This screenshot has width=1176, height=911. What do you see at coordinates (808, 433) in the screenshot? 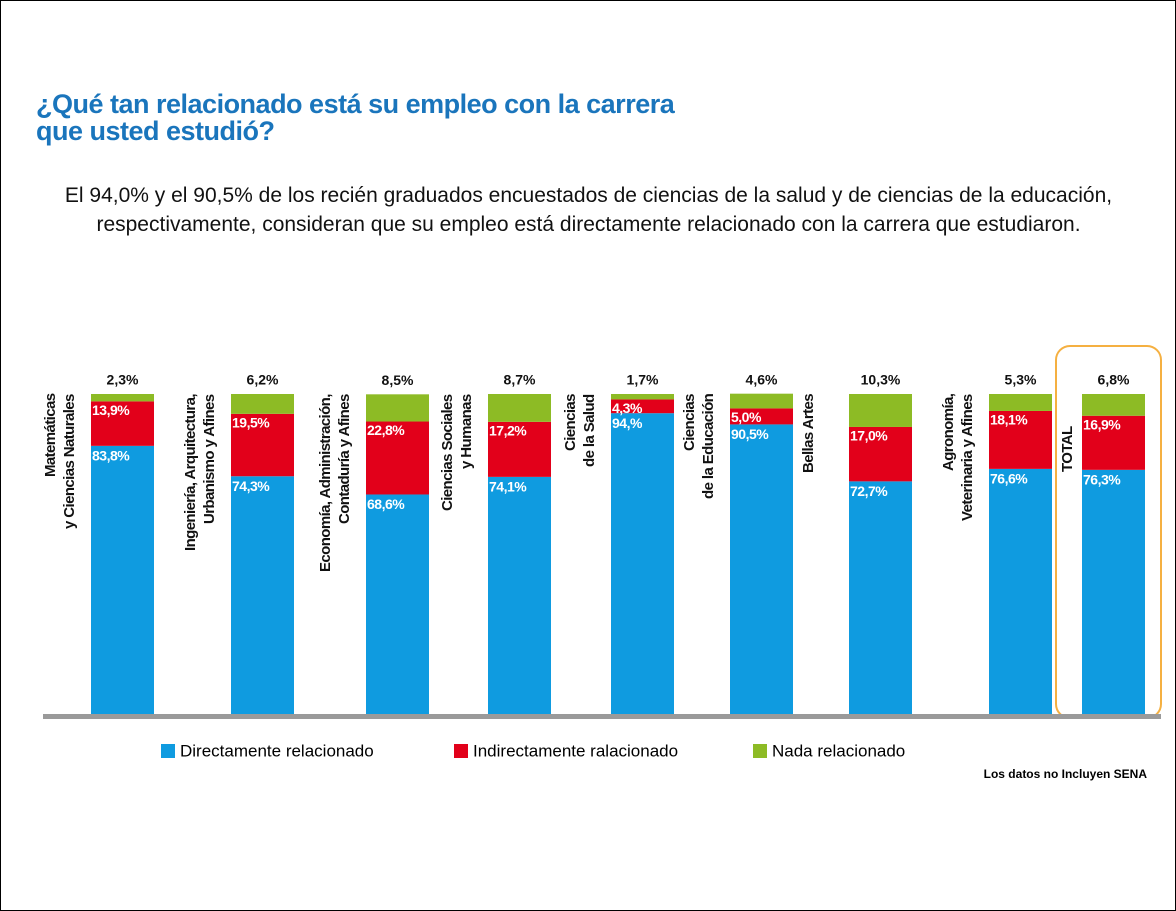
I see `category-label: Bellas Artes` at bounding box center [808, 433].